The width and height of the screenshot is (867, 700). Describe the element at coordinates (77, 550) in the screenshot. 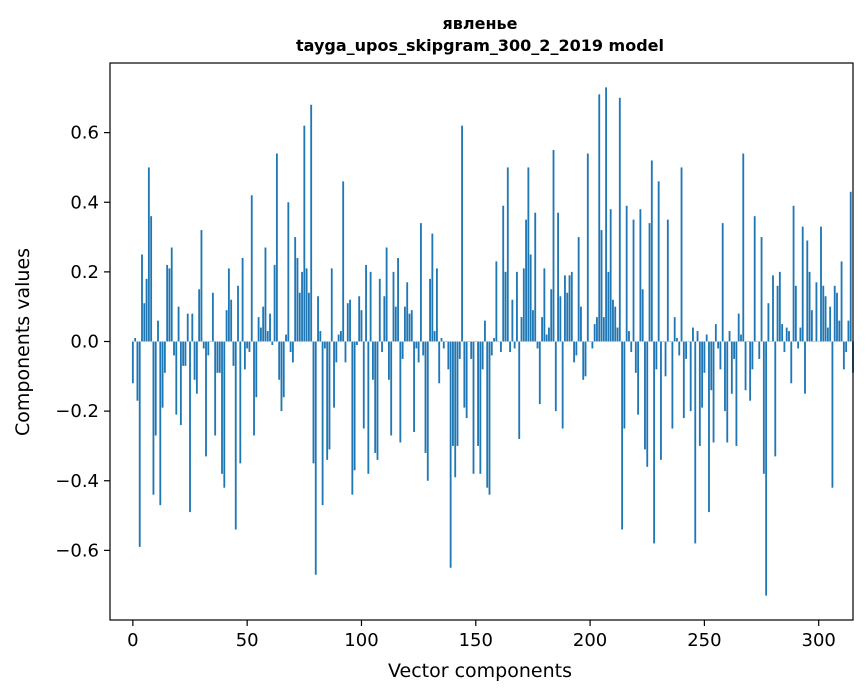

I see `y-tick-label: −0.6` at that location.